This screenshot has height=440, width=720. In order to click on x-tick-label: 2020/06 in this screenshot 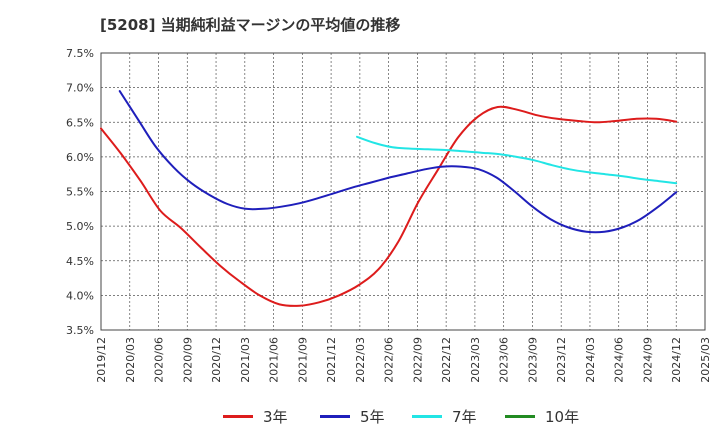, I will do `click(159, 360)`.